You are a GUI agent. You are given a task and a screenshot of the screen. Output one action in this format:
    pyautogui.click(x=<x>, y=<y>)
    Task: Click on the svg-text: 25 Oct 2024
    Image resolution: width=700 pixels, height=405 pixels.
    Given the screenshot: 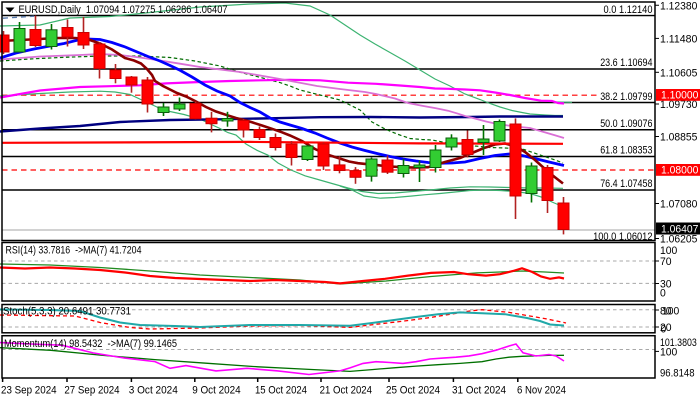 What is the action you would take?
    pyautogui.click(x=413, y=391)
    